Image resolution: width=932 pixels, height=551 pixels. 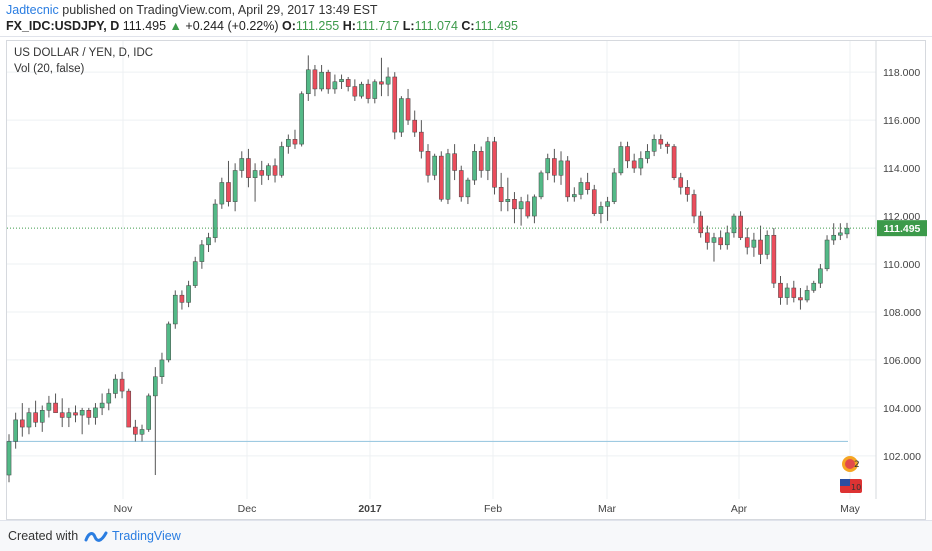 What do you see at coordinates (49, 69) in the screenshot?
I see `volume-indicator-label: Vol (20, false)` at bounding box center [49, 69].